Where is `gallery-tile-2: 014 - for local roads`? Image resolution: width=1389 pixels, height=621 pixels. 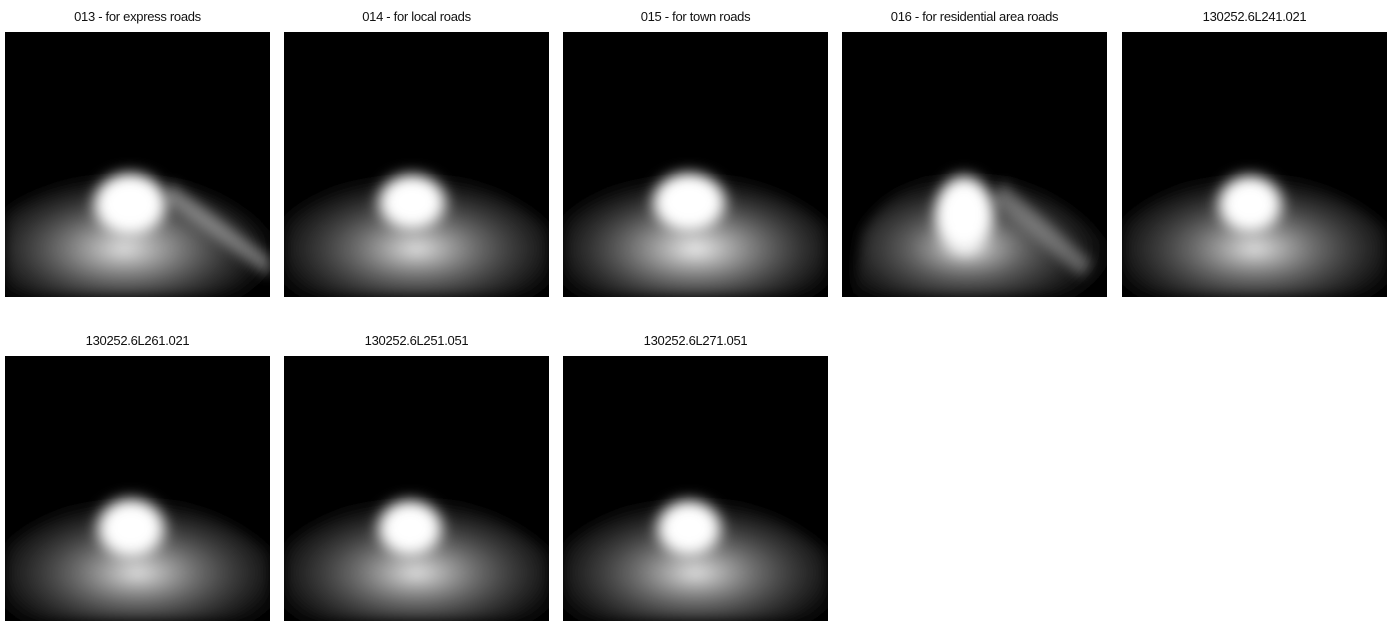 gallery-tile-2: 014 - for local roads is located at coordinates (416, 149).